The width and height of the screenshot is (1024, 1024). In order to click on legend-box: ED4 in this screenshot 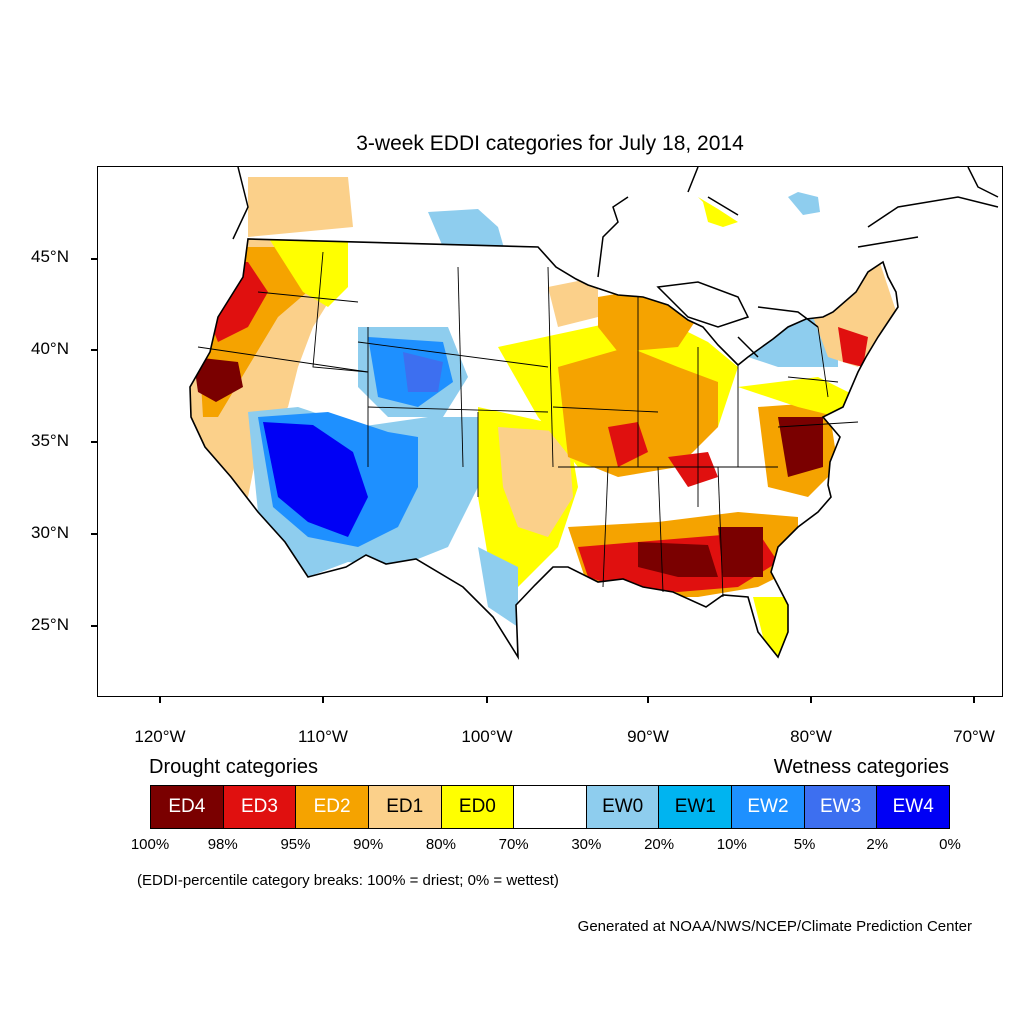, I will do `click(187, 807)`.